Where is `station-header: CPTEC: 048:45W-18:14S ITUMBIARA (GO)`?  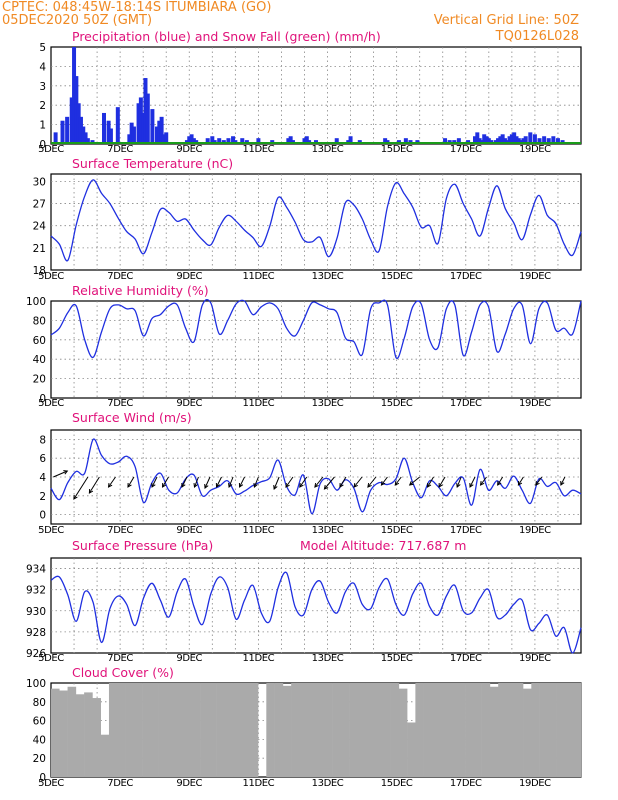 station-header: CPTEC: 048:45W-18:14S ITUMBIARA (GO) is located at coordinates (136, 7).